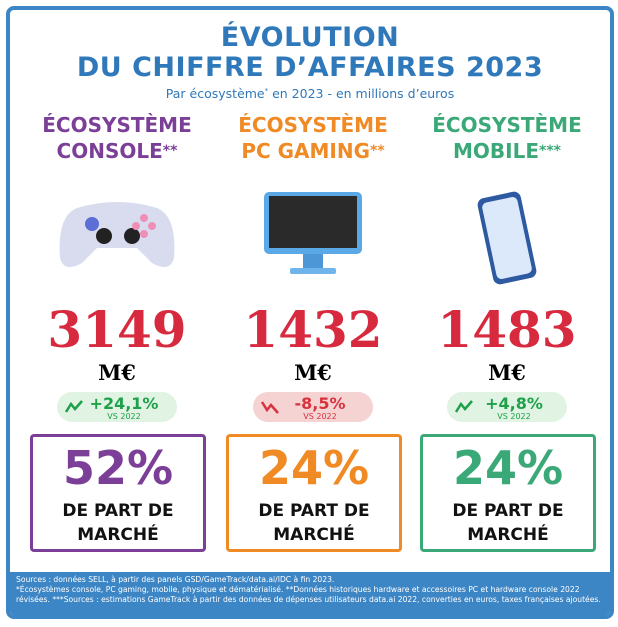  I want to click on ecosystem-name: MOBILE, so click(496, 151).